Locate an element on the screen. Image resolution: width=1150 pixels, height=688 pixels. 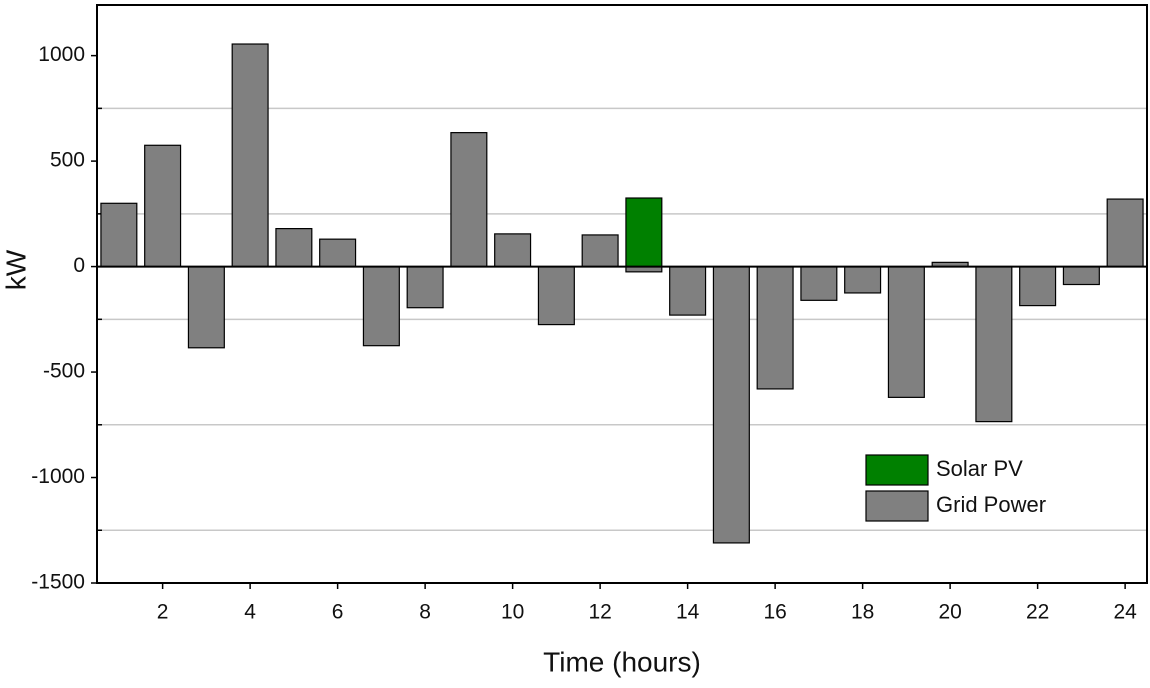
y-tick-label: 500 is located at coordinates (67, 160).